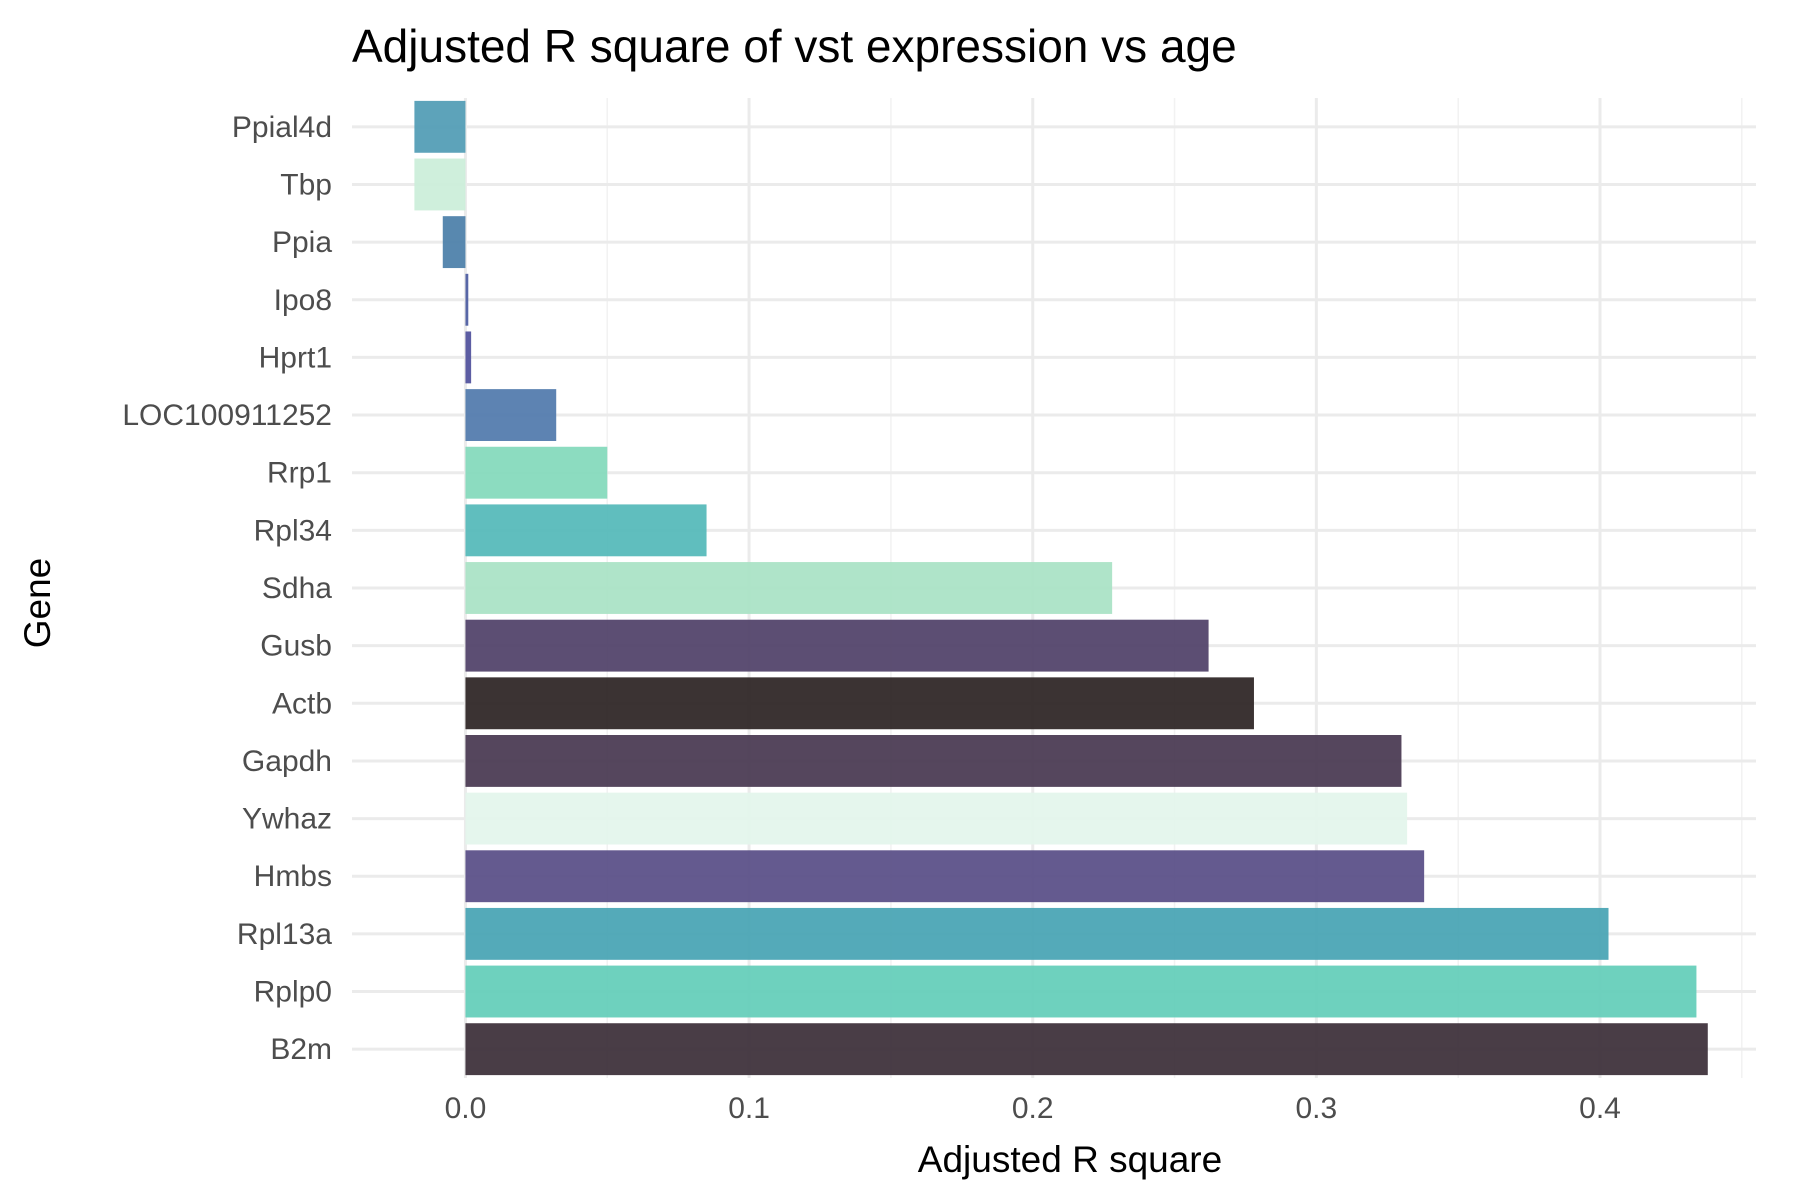 Image resolution: width=1800 pixels, height=1200 pixels. I want to click on y-tick-label: Gapdh, so click(287, 761).